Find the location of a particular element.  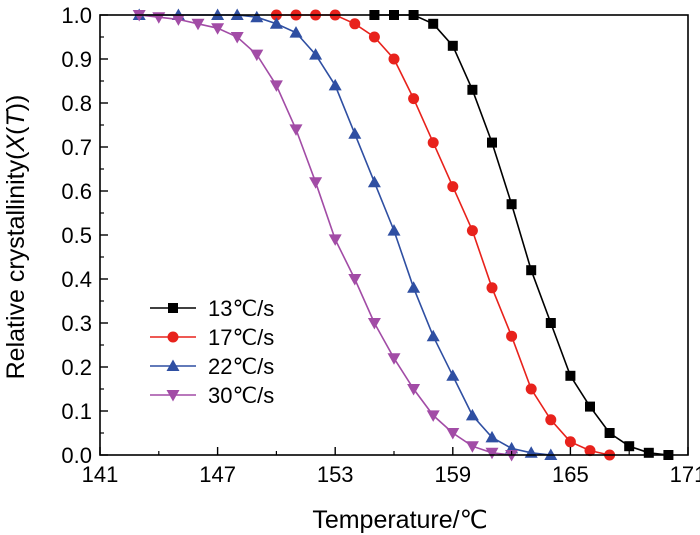

y-tick-label-3: 0.2 is located at coordinates (76, 367).